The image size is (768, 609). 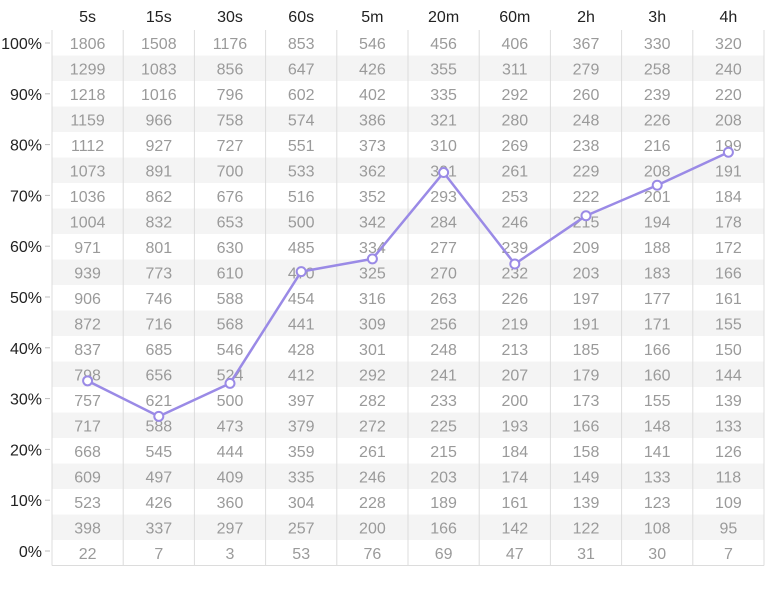 What do you see at coordinates (514, 248) in the screenshot?
I see `table-cell: 239` at bounding box center [514, 248].